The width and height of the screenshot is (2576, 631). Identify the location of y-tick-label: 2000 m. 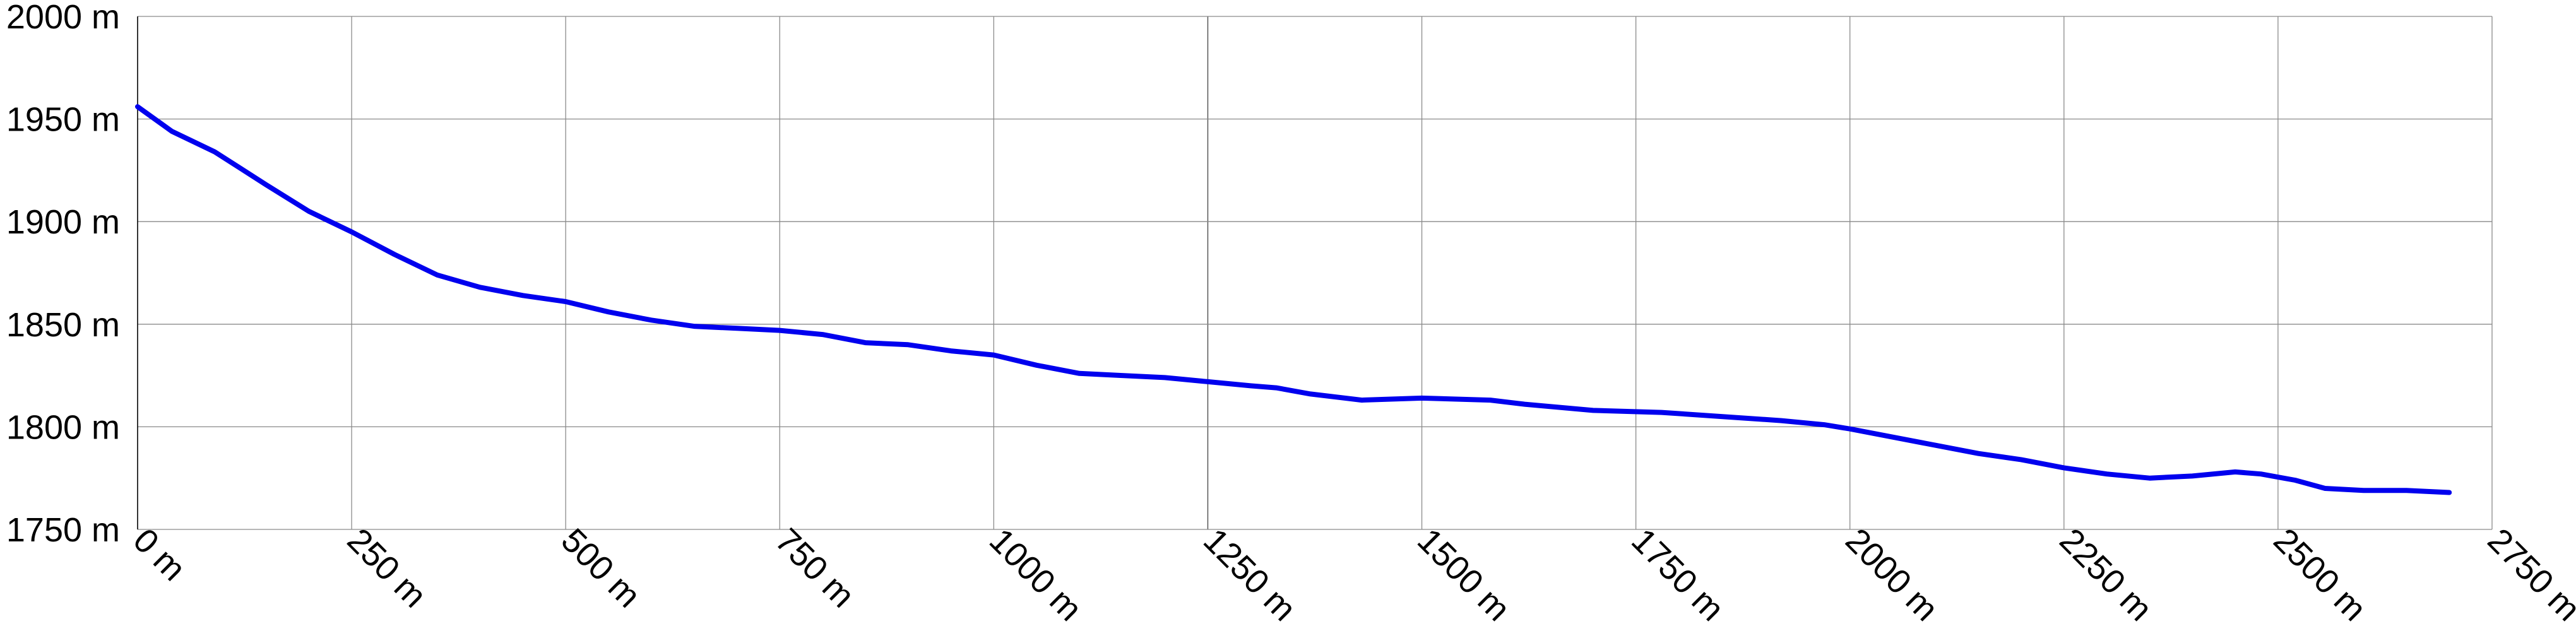
(63, 18).